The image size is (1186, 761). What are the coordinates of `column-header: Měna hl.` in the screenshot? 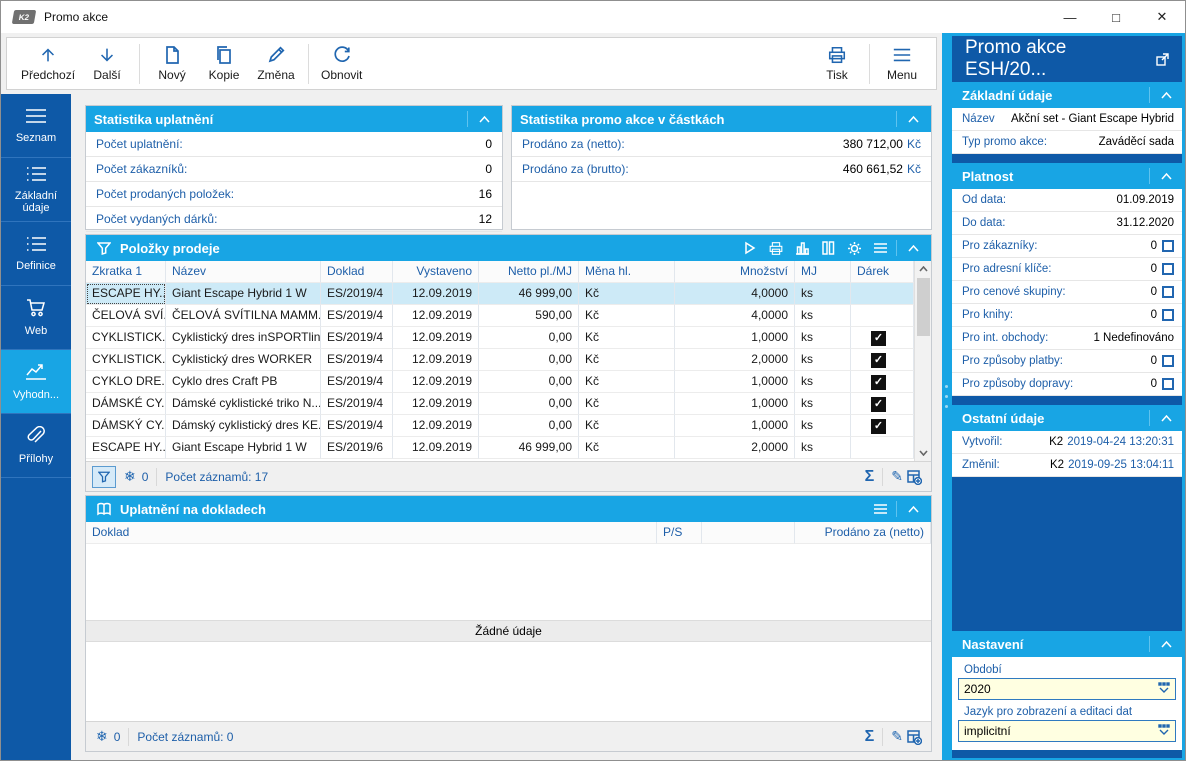 It's located at (627, 272).